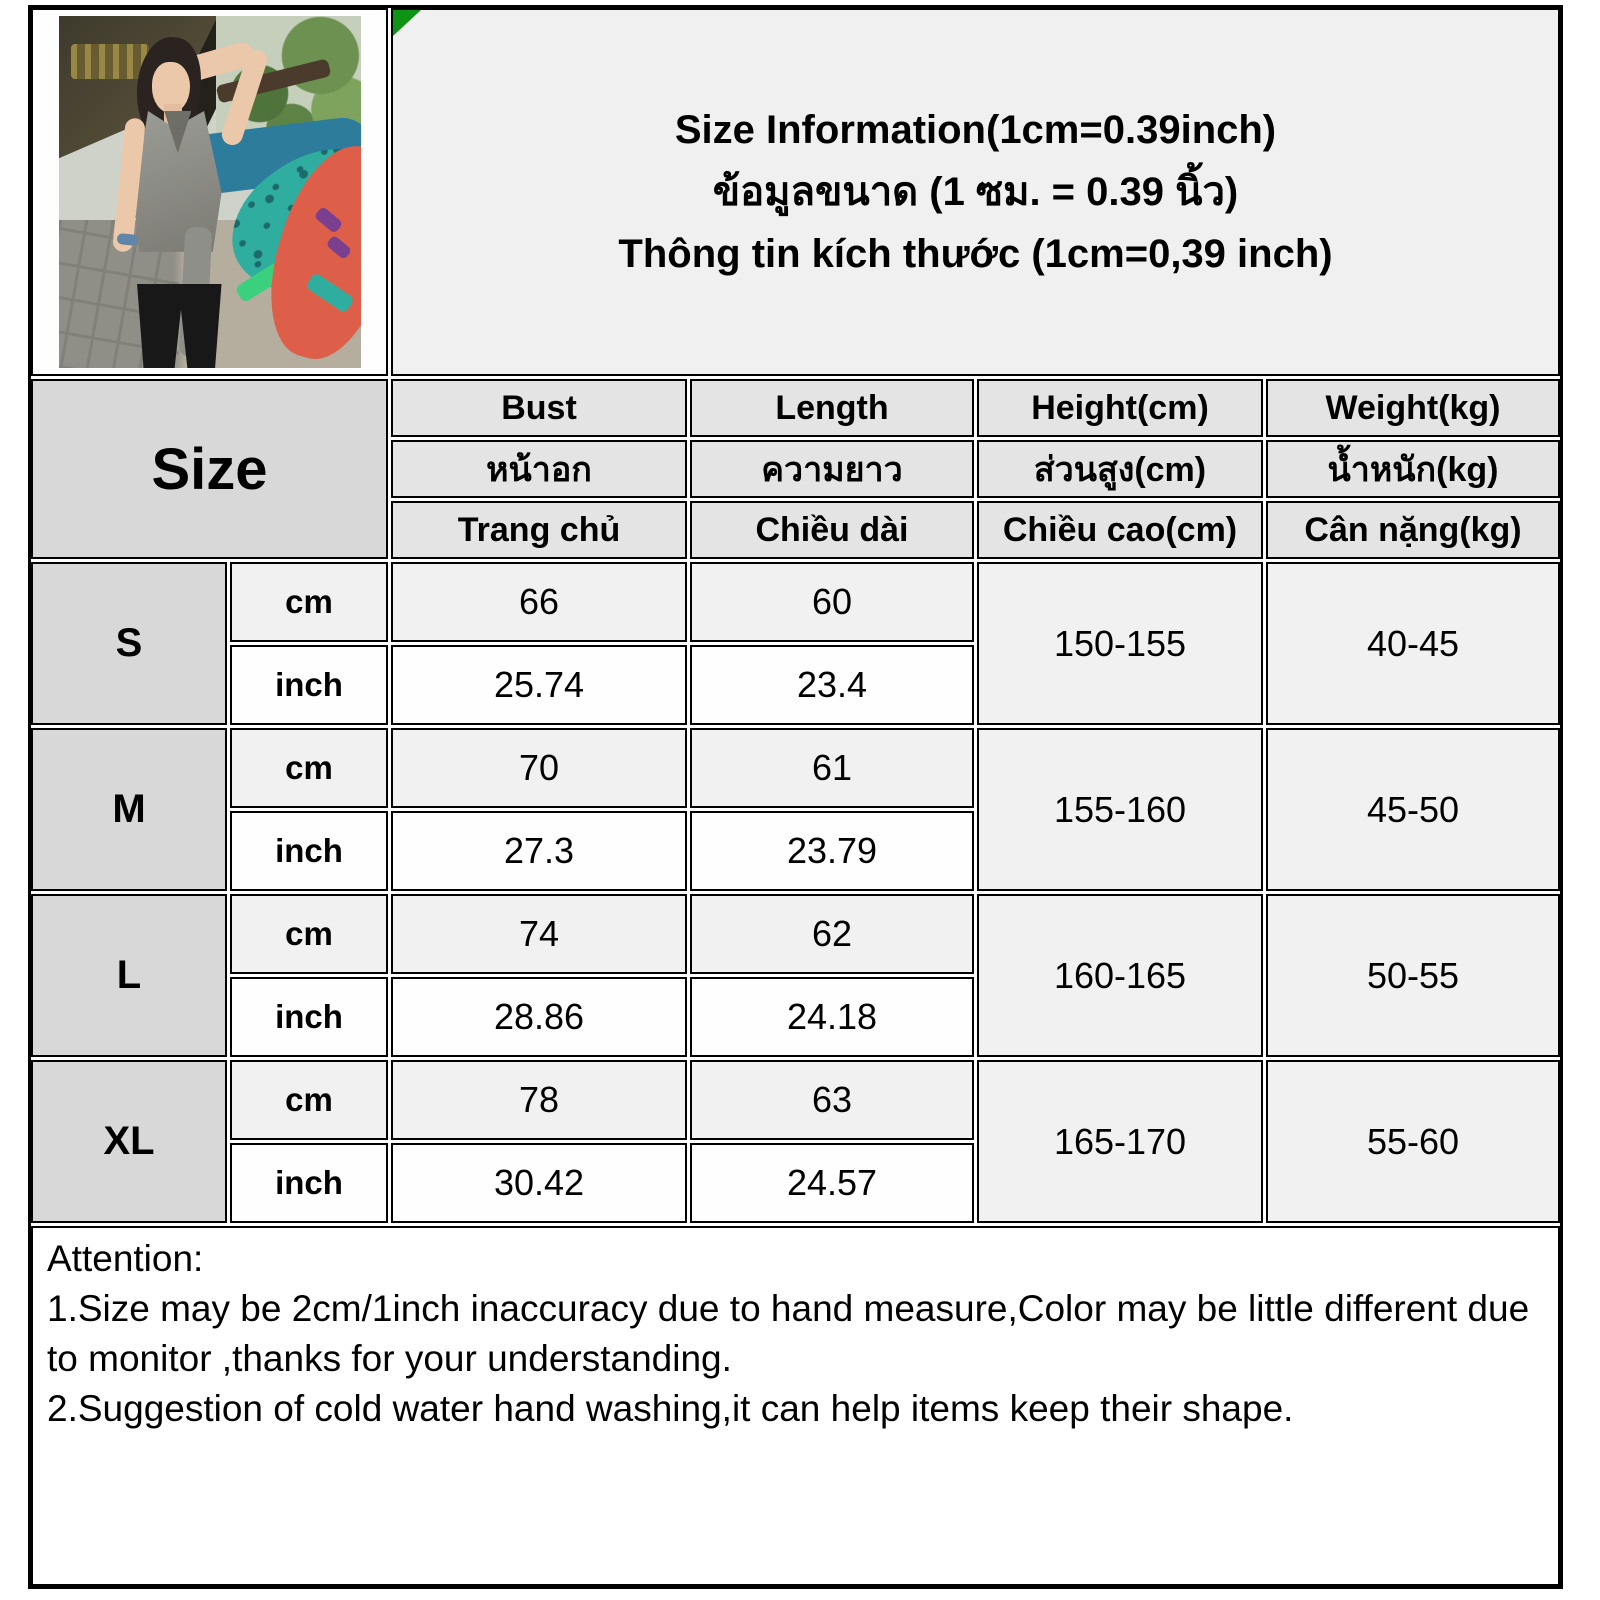  What do you see at coordinates (832, 1183) in the screenshot?
I see `value-length-inch: 24.57` at bounding box center [832, 1183].